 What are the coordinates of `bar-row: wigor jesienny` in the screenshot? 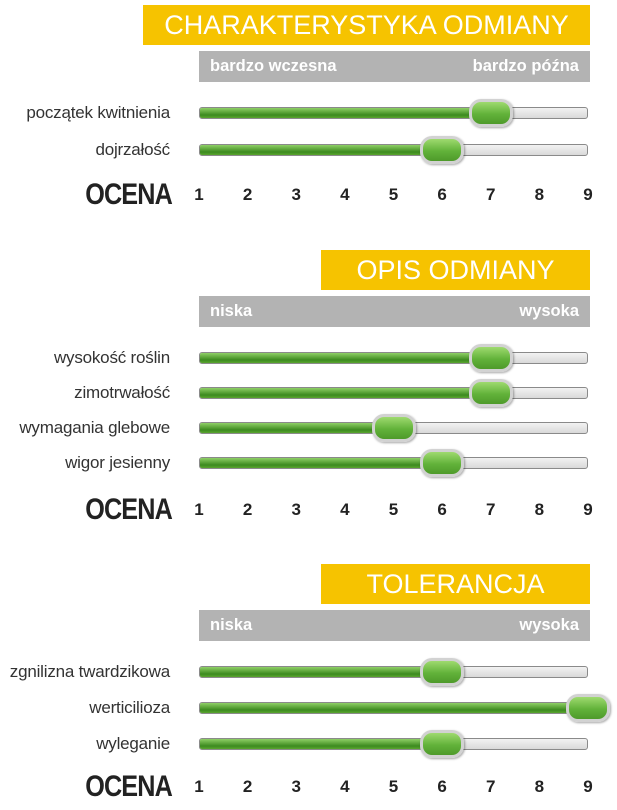 It's located at (308, 463).